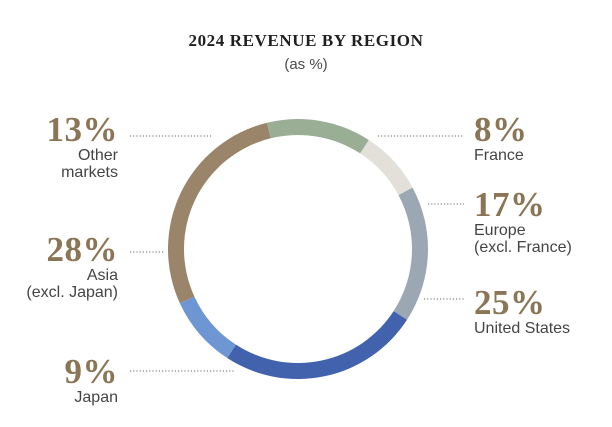  I want to click on callout-united-states: 25% United States, so click(522, 311).